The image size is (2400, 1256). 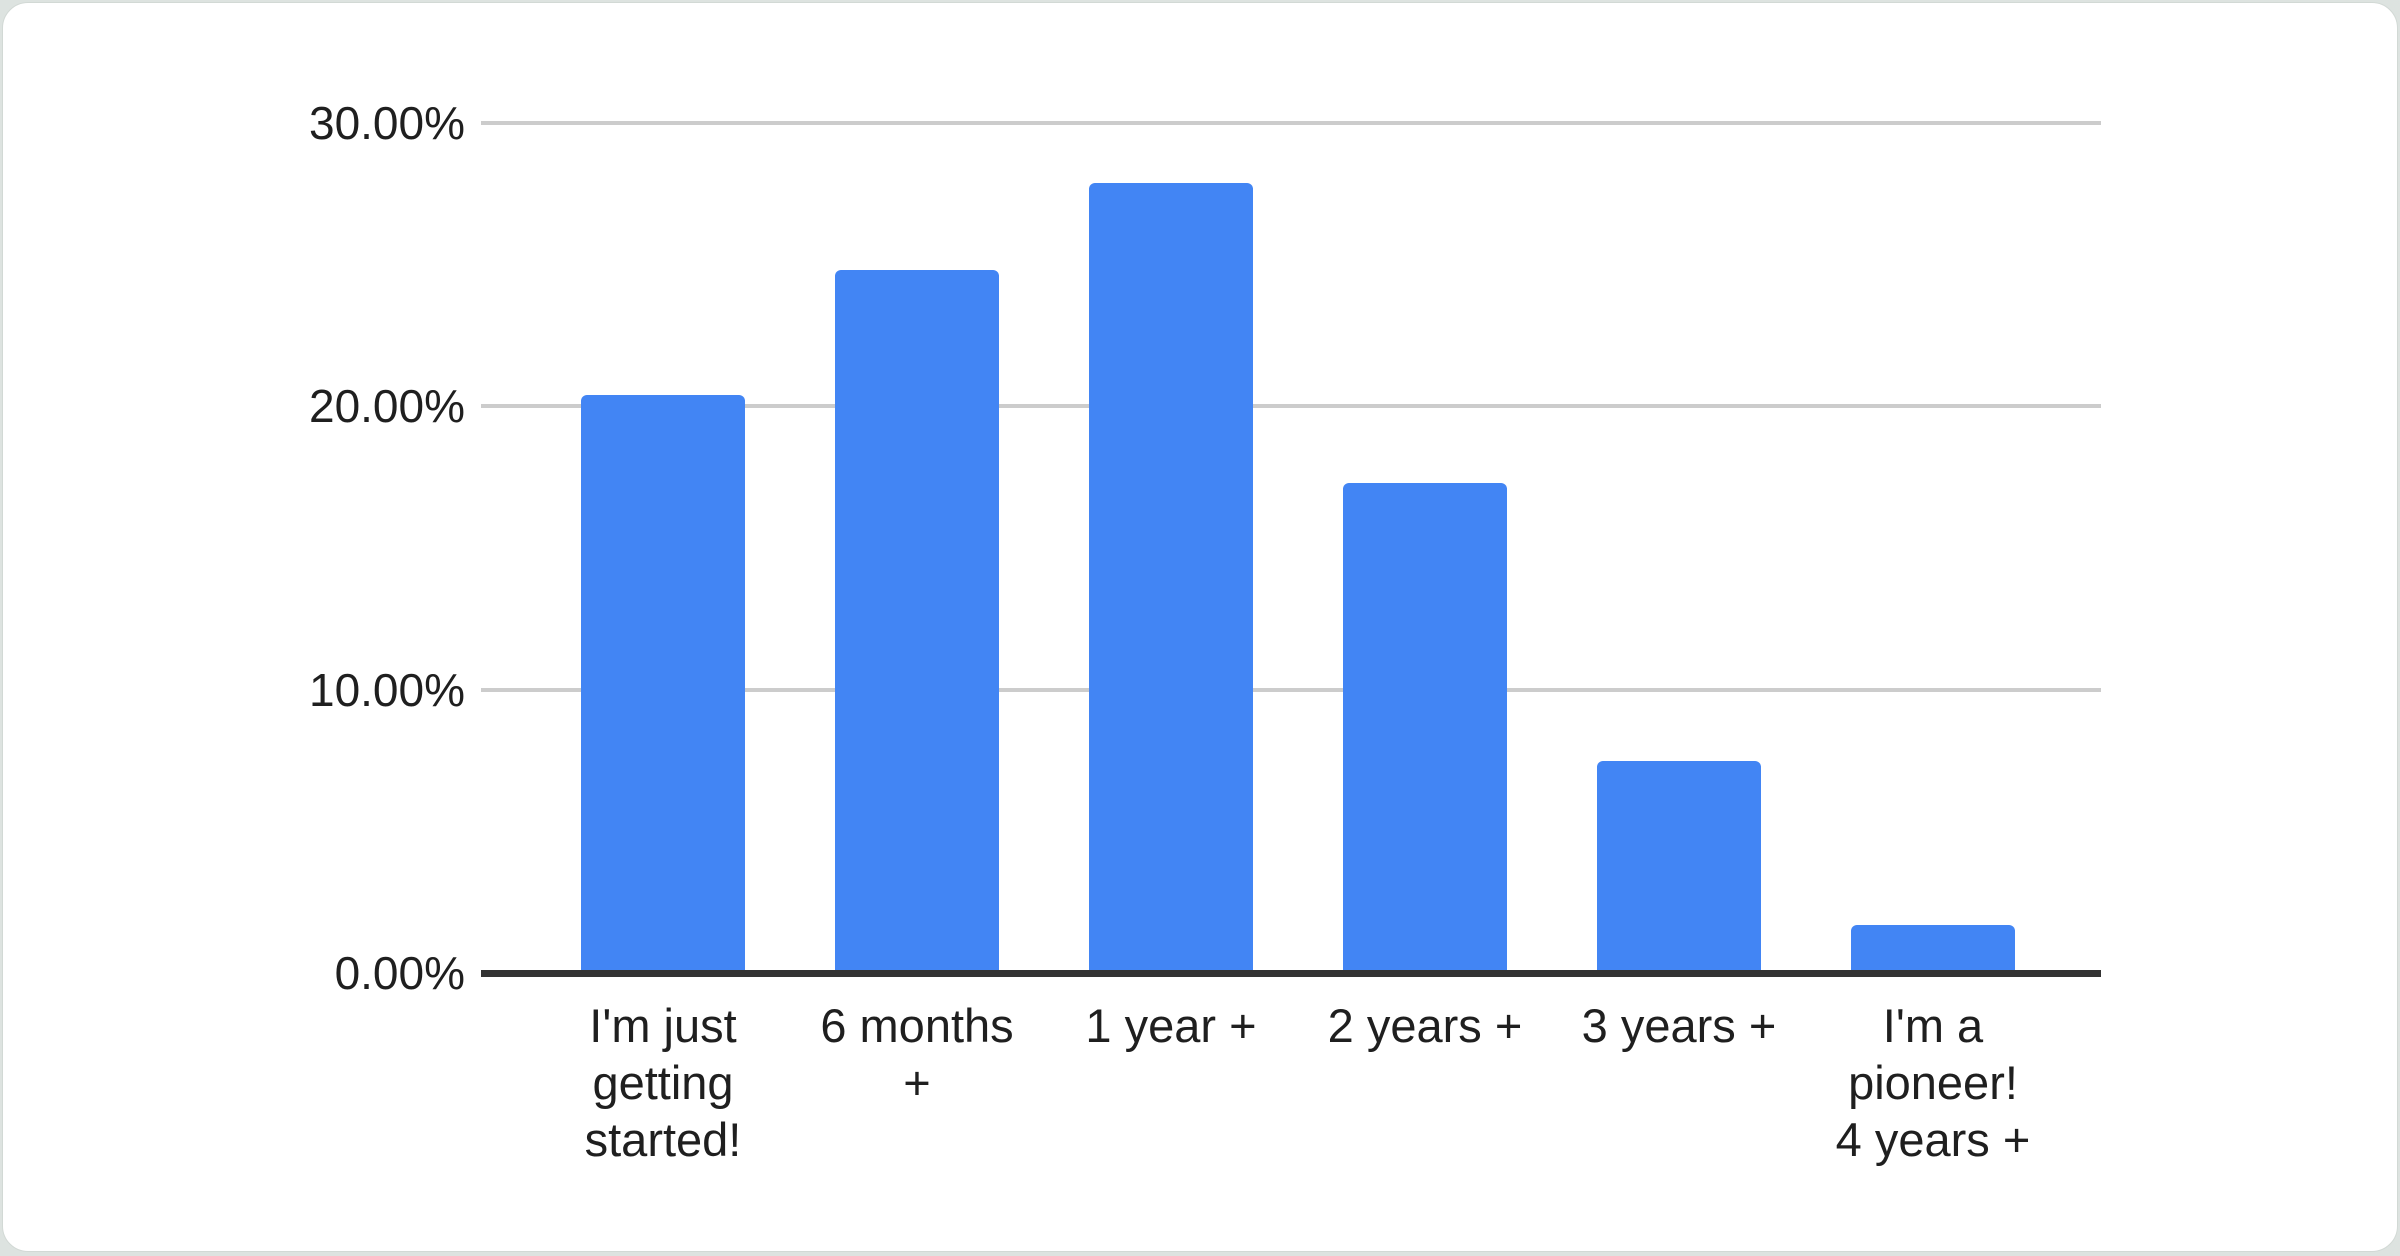 I want to click on x-axis-category-label: 1 year +, so click(x=1171, y=1025).